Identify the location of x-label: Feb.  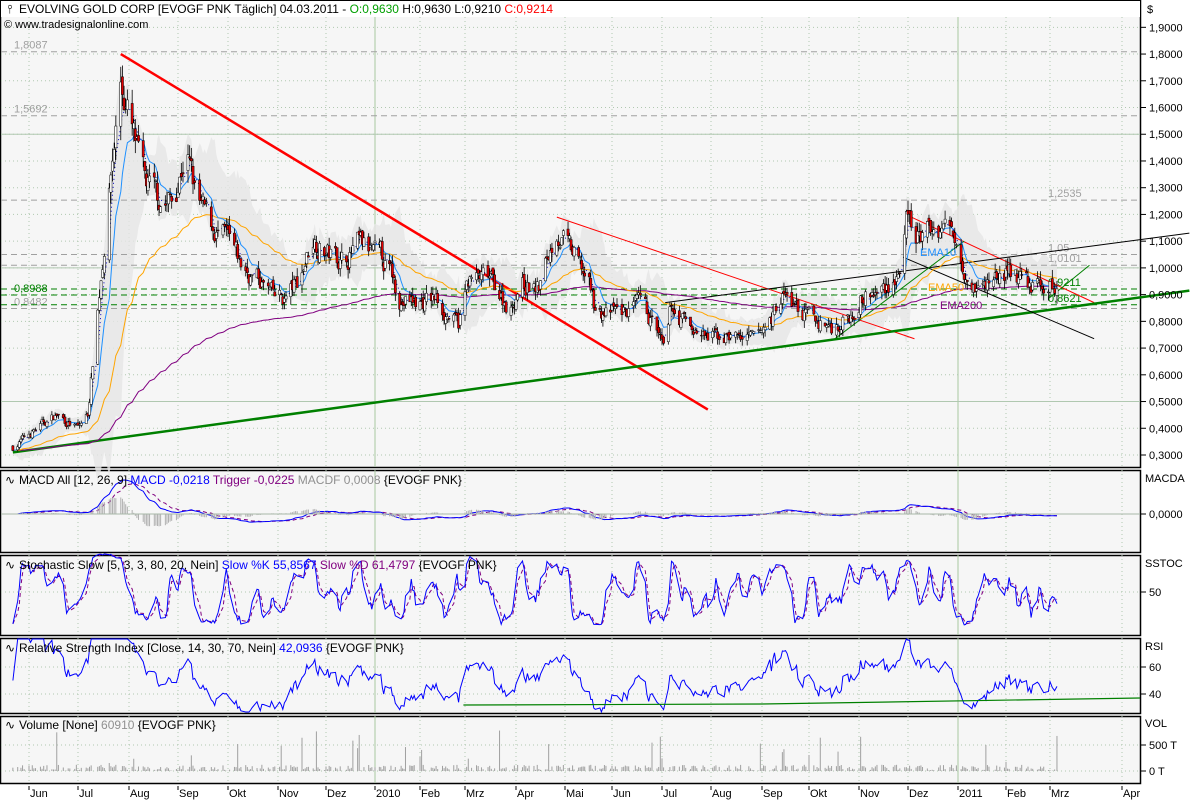
(430, 794).